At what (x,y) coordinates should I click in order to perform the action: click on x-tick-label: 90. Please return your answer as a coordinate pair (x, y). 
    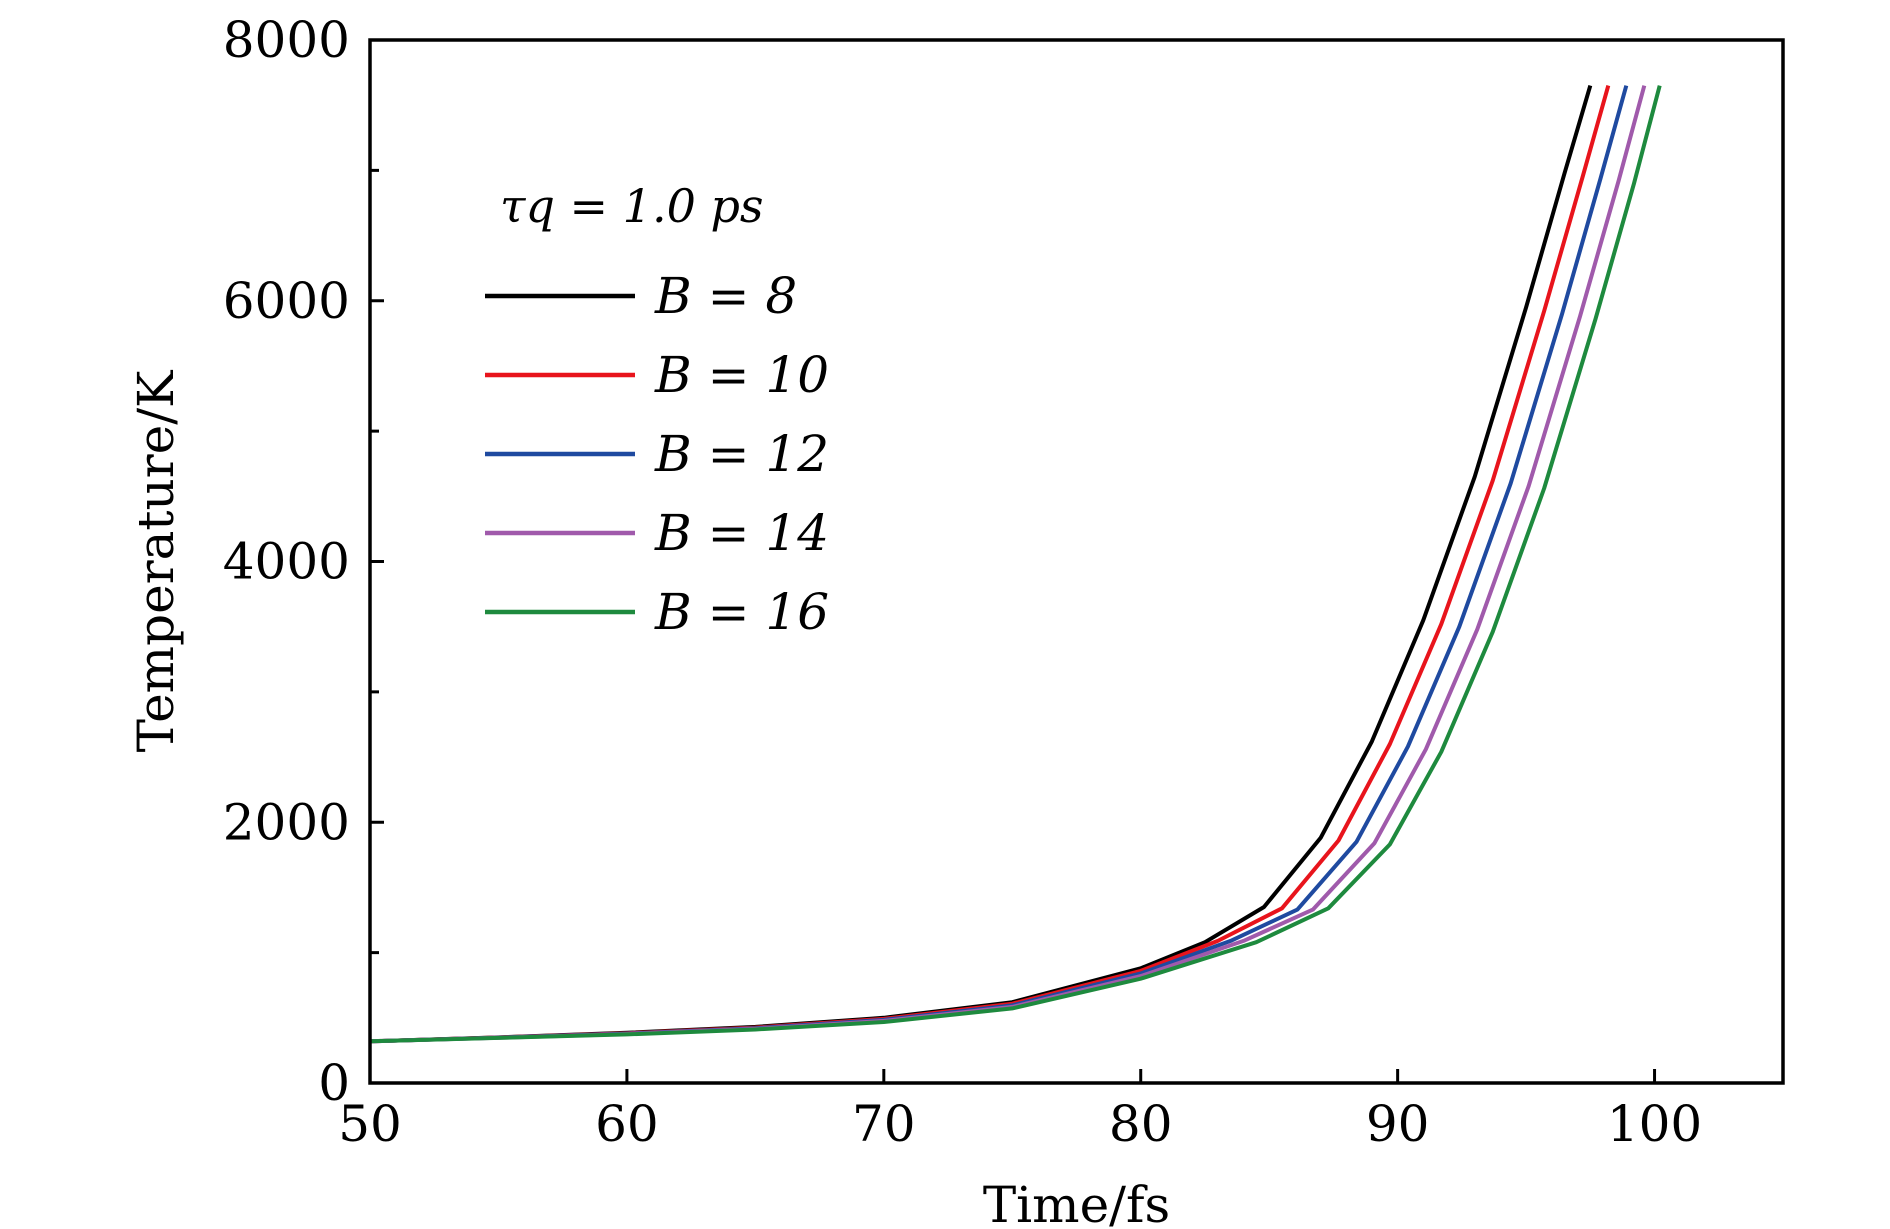
    Looking at the image, I should click on (1398, 1124).